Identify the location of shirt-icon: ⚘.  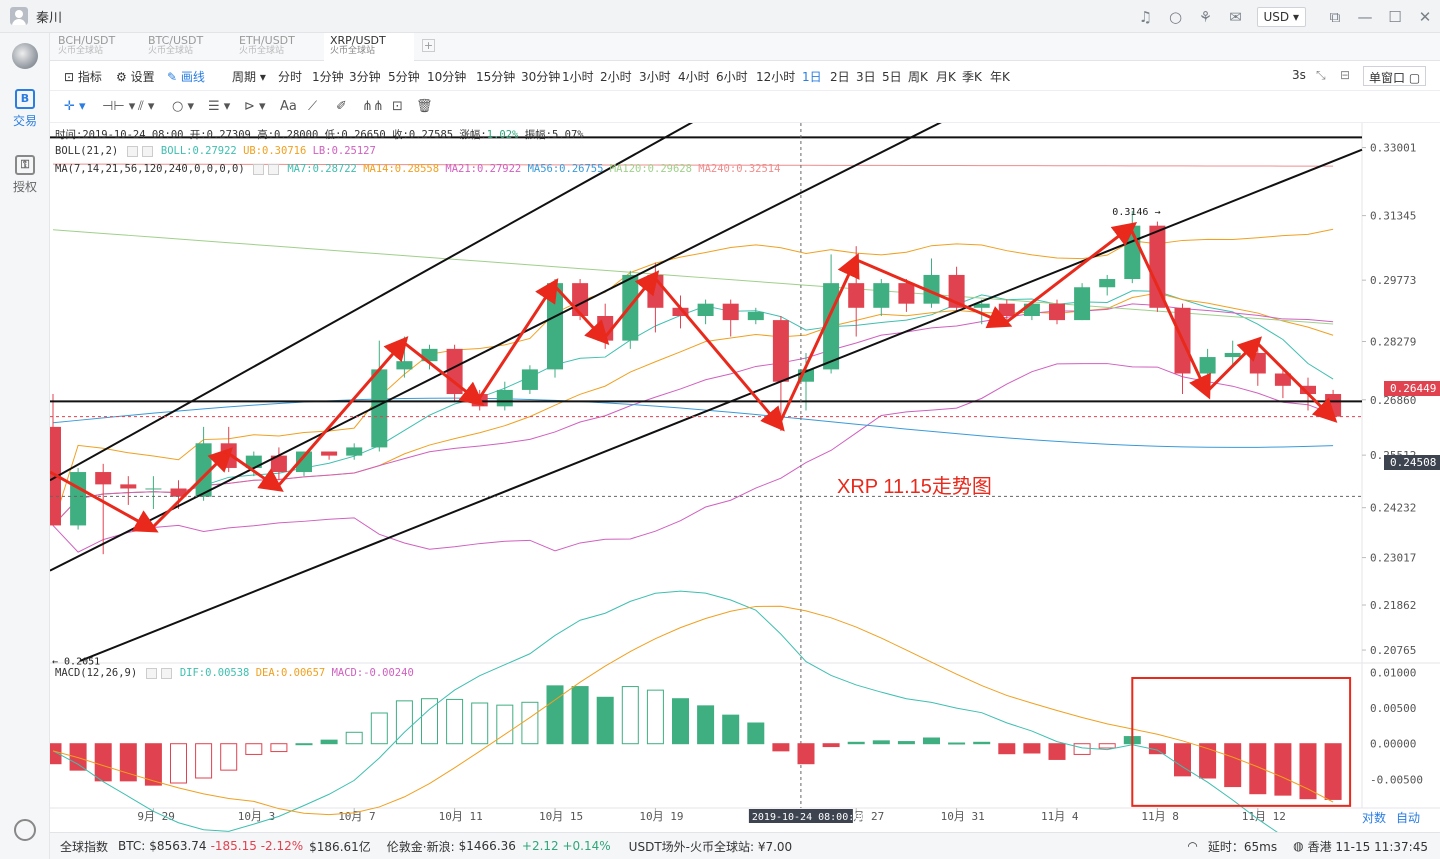
(1205, 16).